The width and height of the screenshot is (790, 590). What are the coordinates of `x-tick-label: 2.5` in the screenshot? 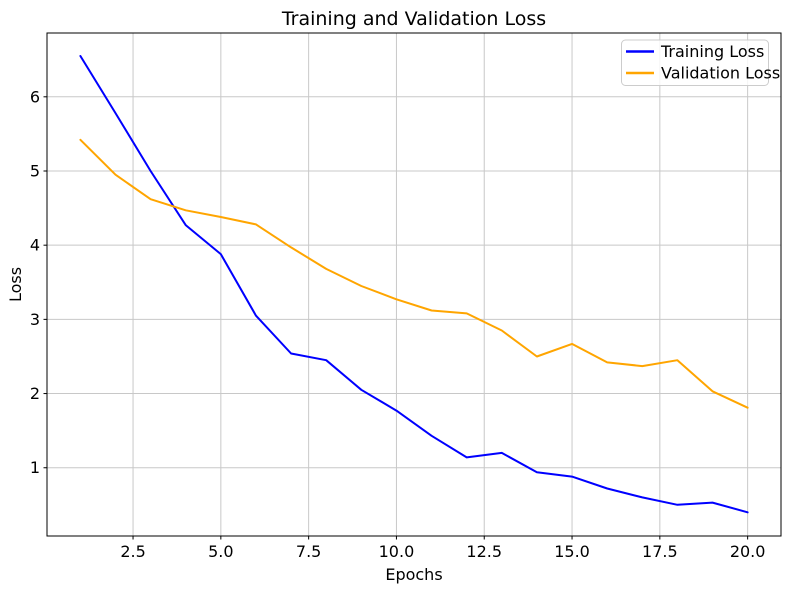 It's located at (132, 551).